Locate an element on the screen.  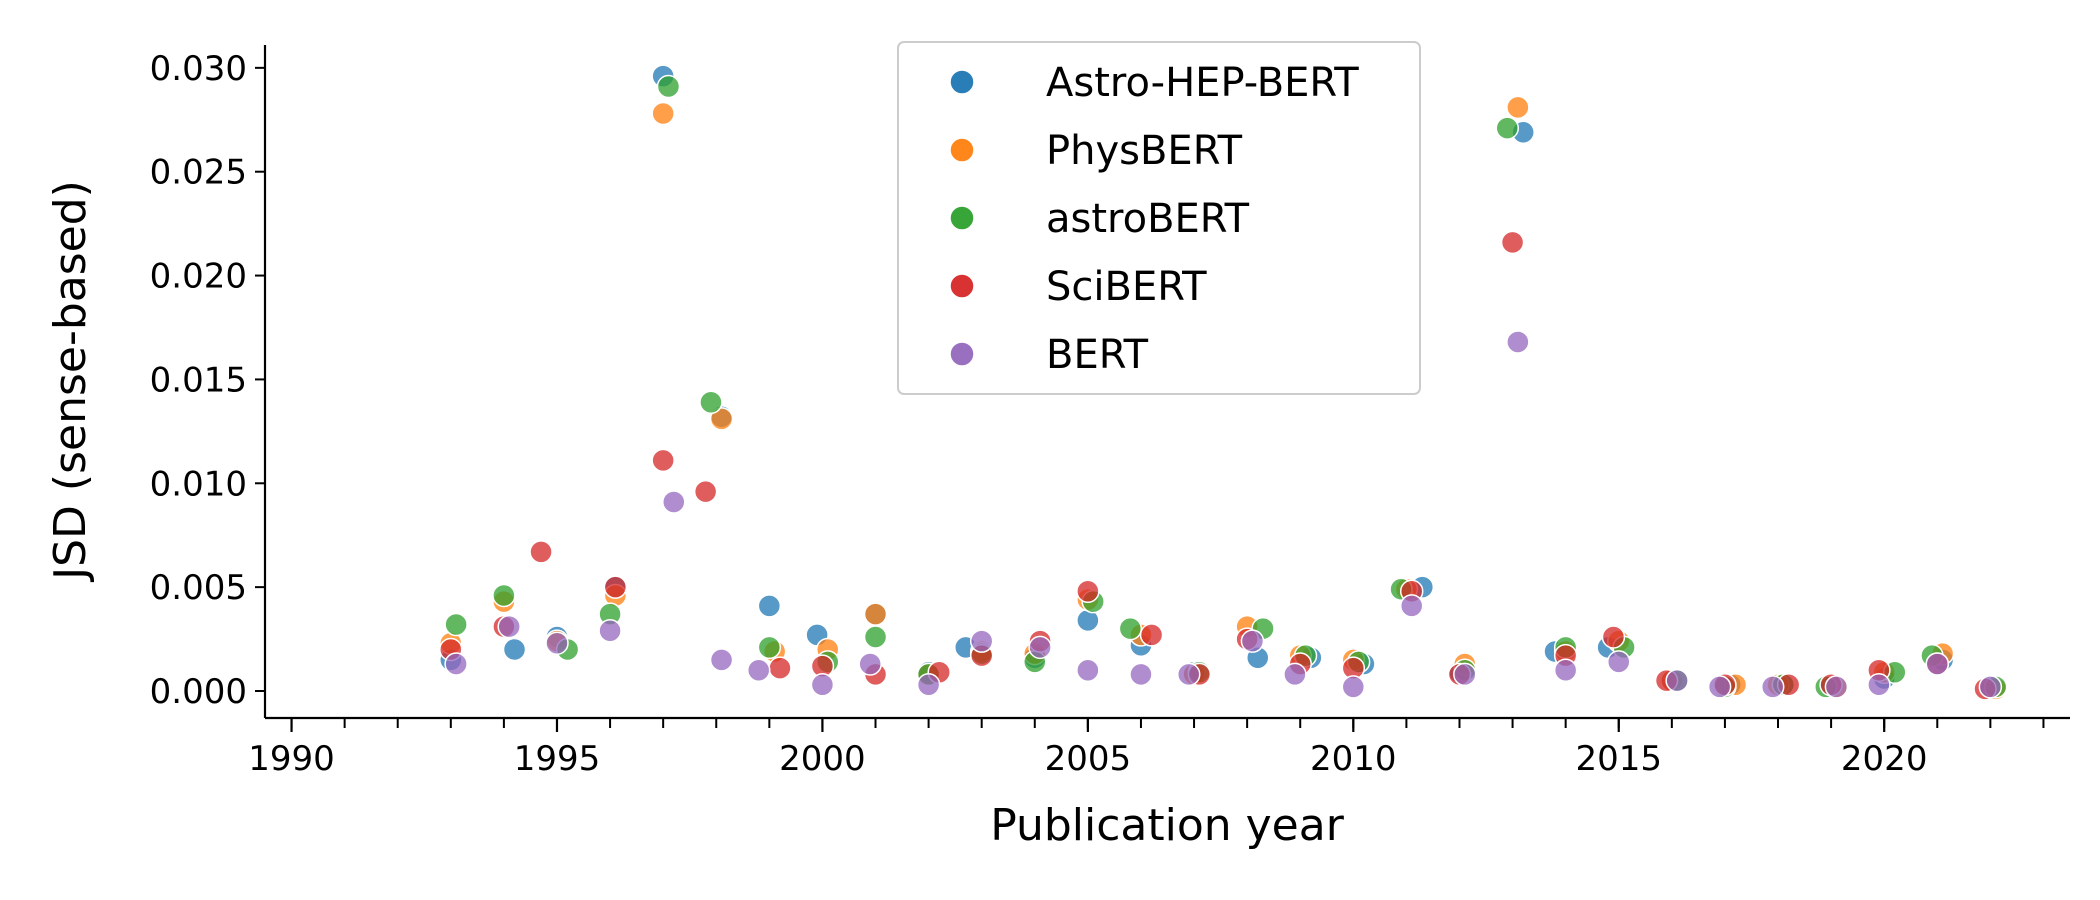
legend-label: PhysBERT is located at coordinates (1144, 151).